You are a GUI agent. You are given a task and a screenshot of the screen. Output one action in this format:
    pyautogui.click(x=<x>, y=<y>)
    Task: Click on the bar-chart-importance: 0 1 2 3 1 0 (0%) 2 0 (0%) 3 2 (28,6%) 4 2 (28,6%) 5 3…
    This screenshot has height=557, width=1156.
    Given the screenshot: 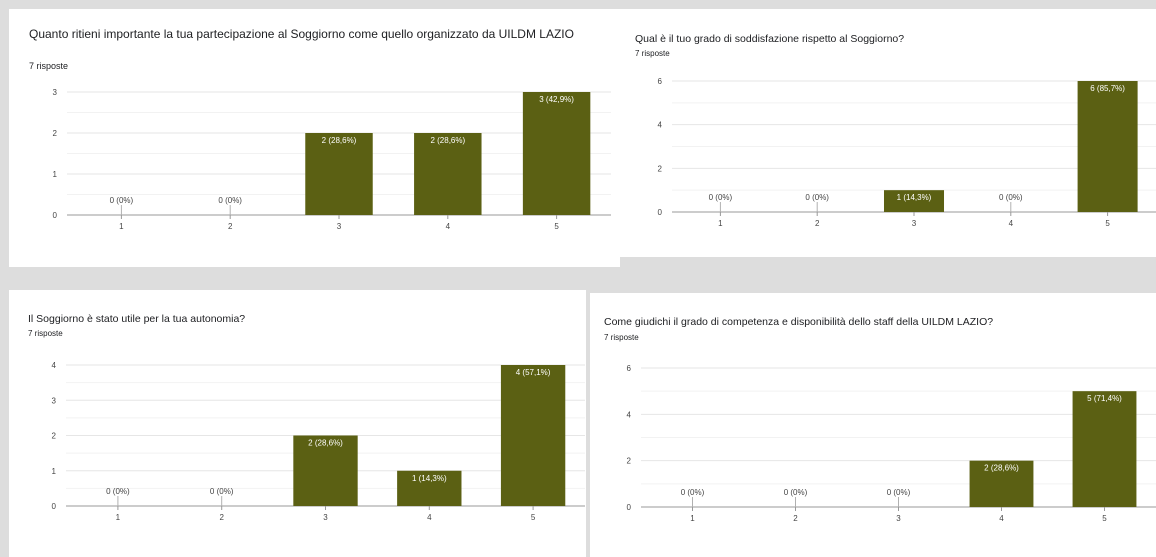 What is the action you would take?
    pyautogui.click(x=332, y=159)
    